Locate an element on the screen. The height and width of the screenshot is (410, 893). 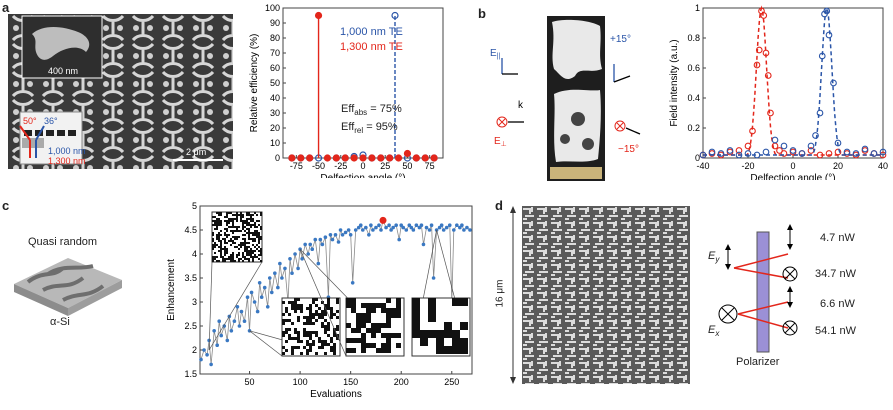
angle-50: 50° is located at coordinates (30, 121).